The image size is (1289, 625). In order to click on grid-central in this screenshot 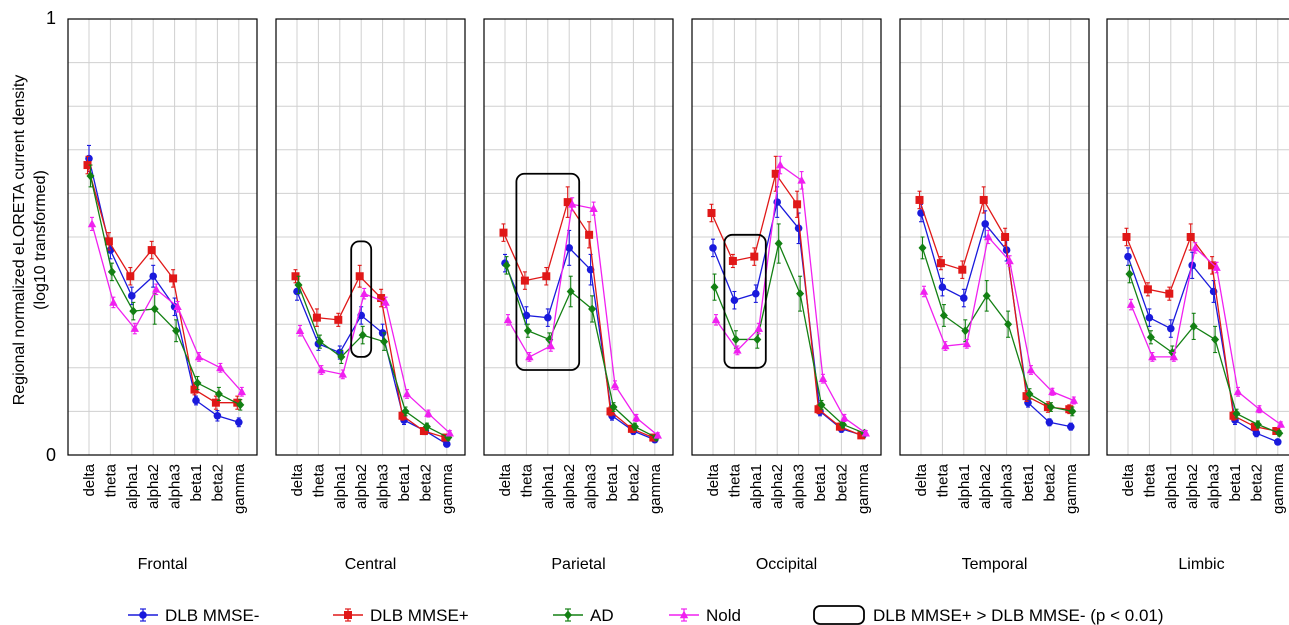, I will do `click(370, 237)`.